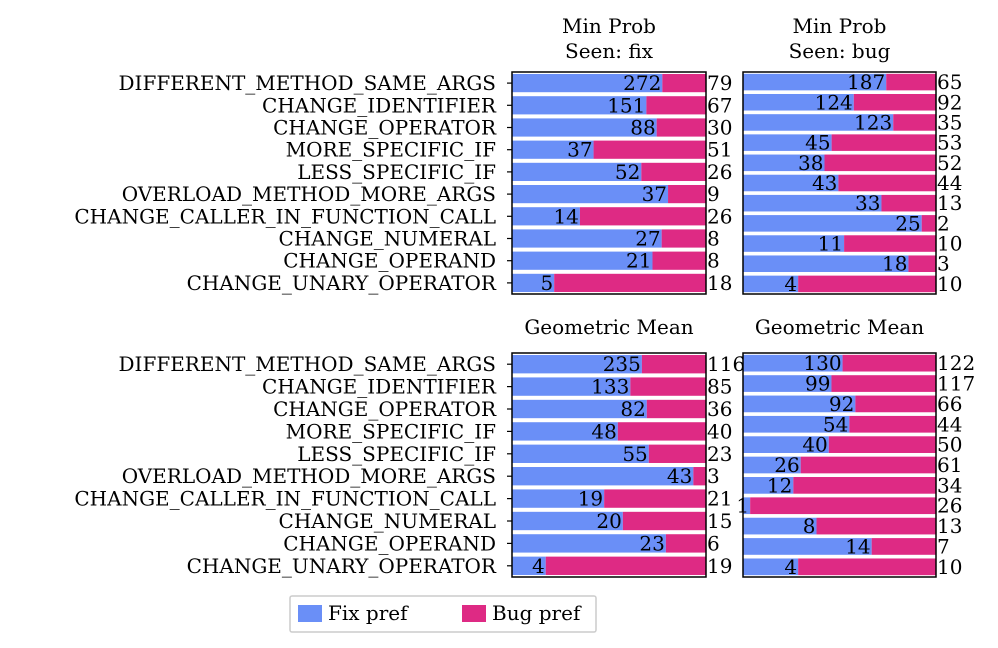 Image resolution: width=998 pixels, height=648 pixels. What do you see at coordinates (634, 454) in the screenshot?
I see `fix-count-label: 55` at bounding box center [634, 454].